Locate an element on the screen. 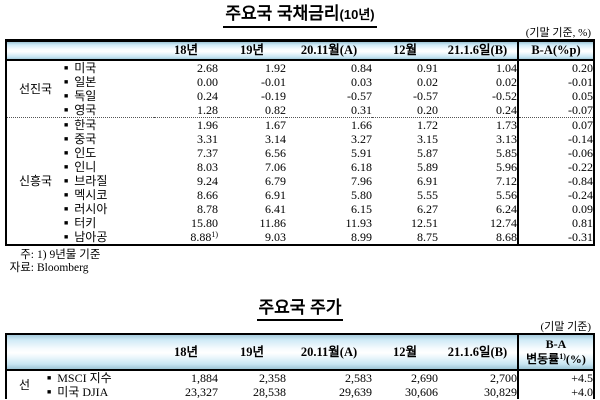 The height and width of the screenshot is (400, 600). table2-col-18: 18년 is located at coordinates (186, 352).